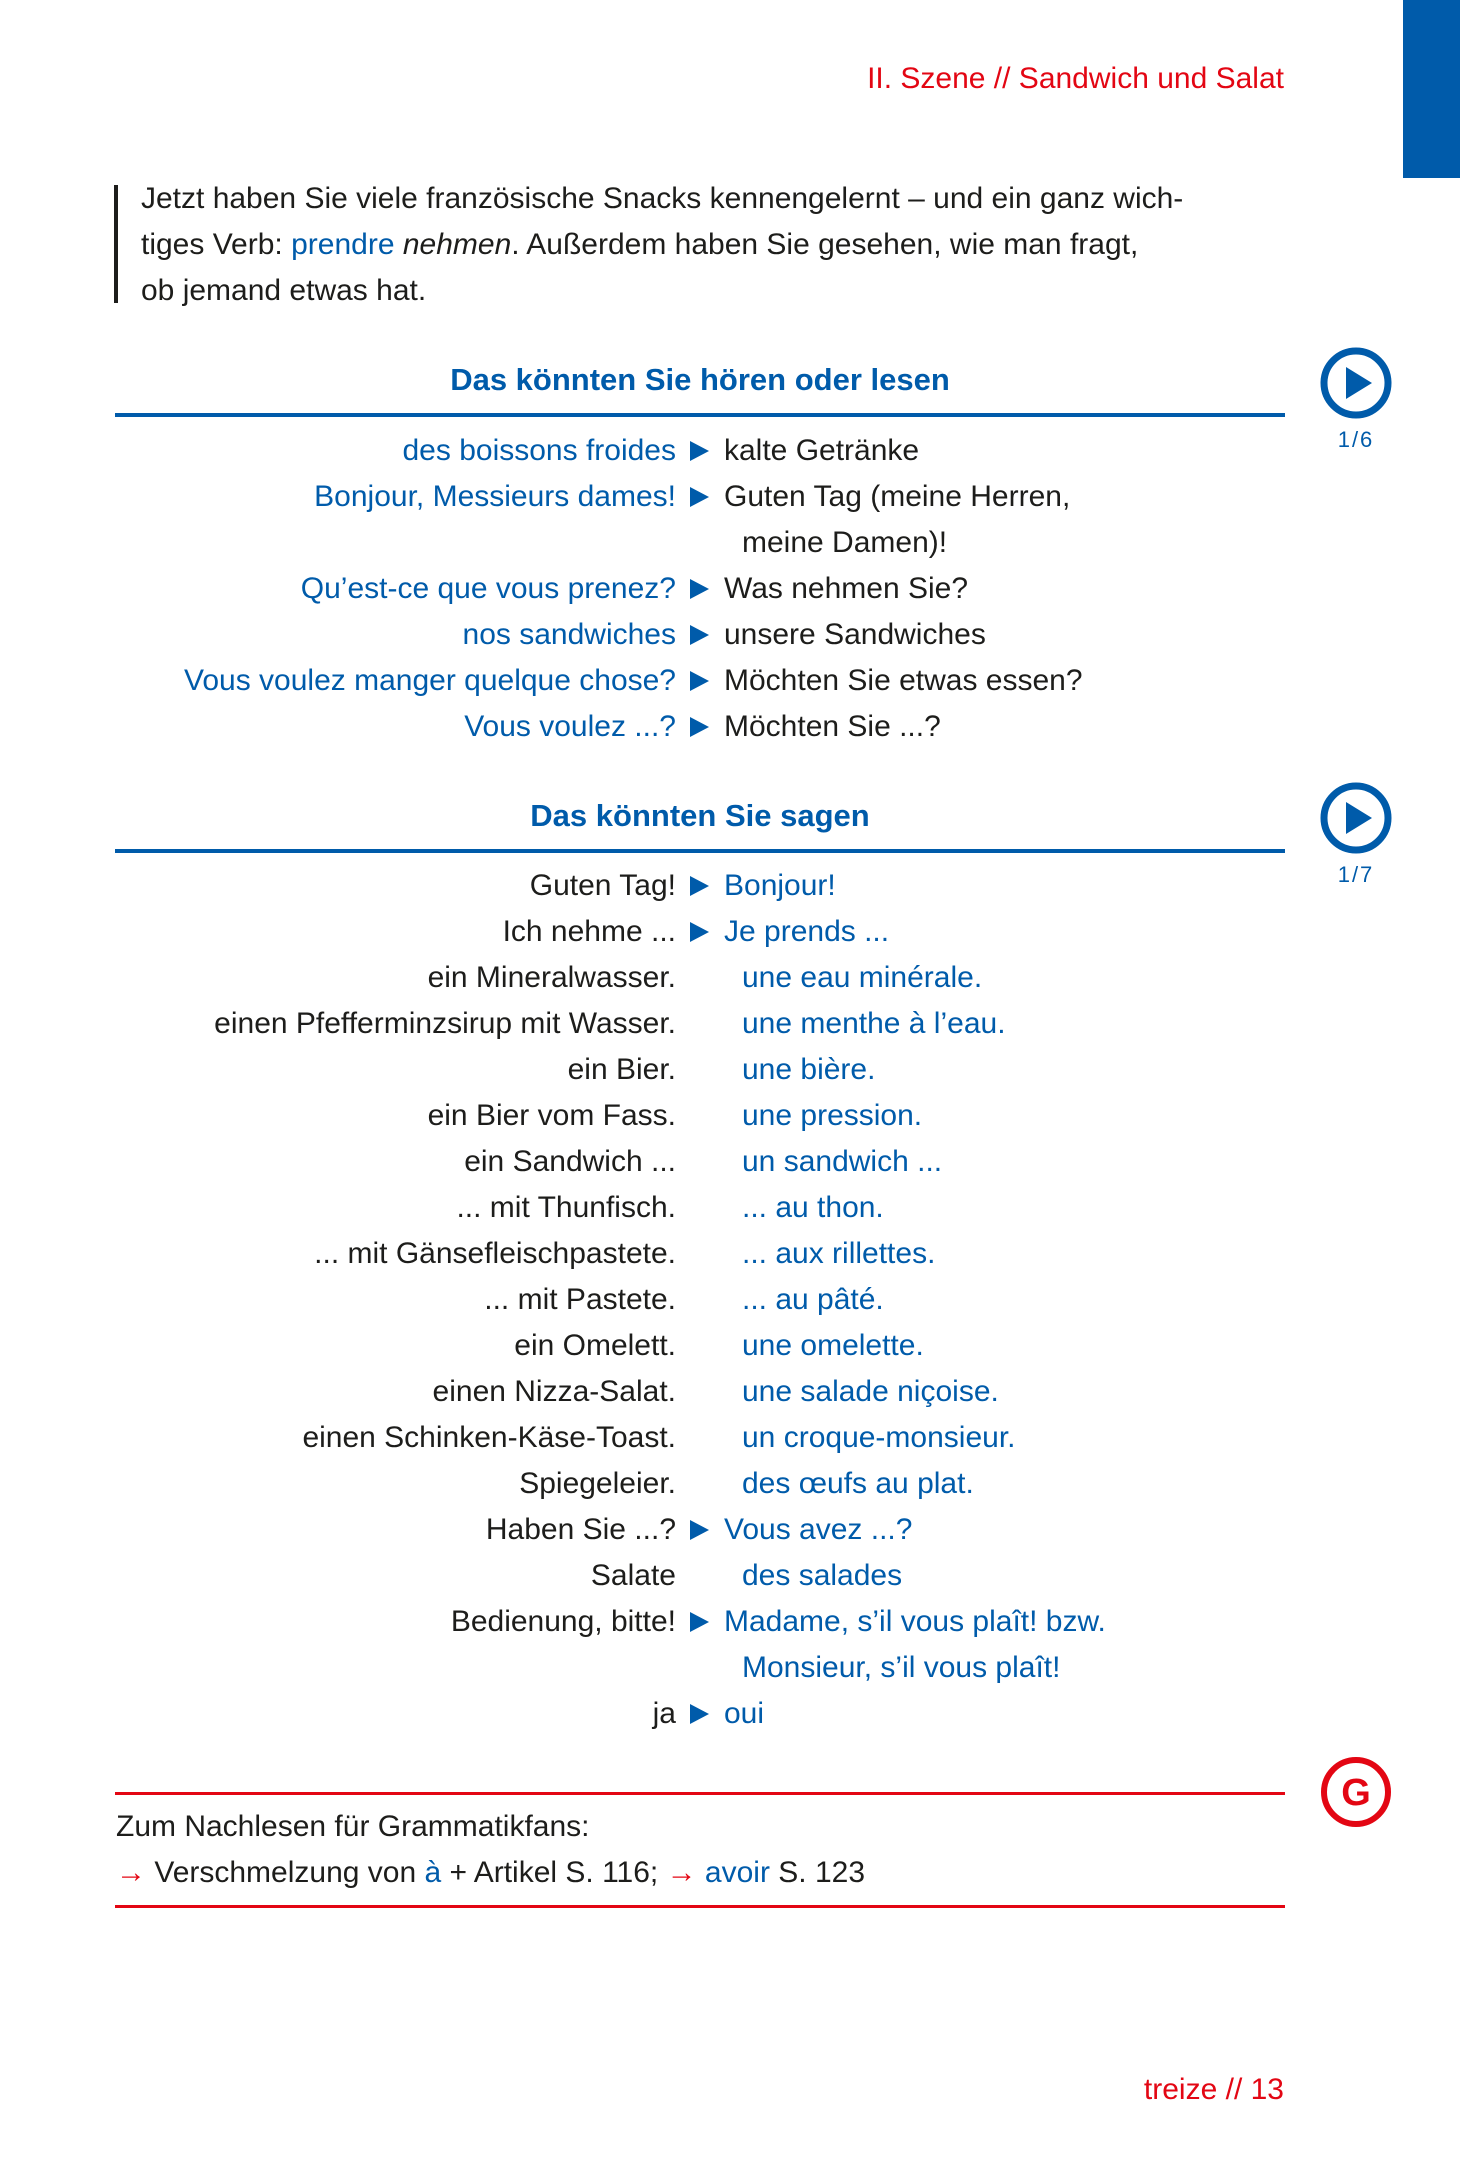 This screenshot has width=1460, height=2169. Describe the element at coordinates (554, 1872) in the screenshot. I see `ref-page: + Artikel S. 116;` at that location.